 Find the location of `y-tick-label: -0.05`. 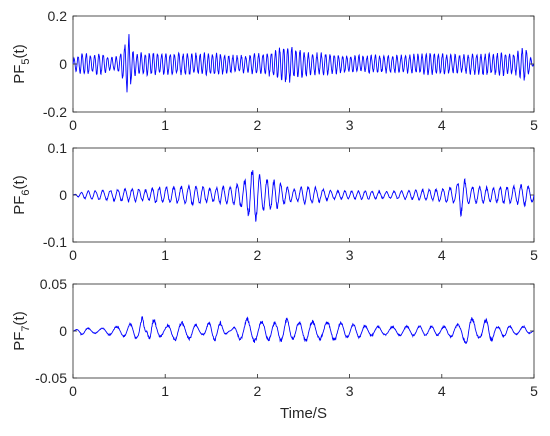

y-tick-label: -0.05 is located at coordinates (51, 378).